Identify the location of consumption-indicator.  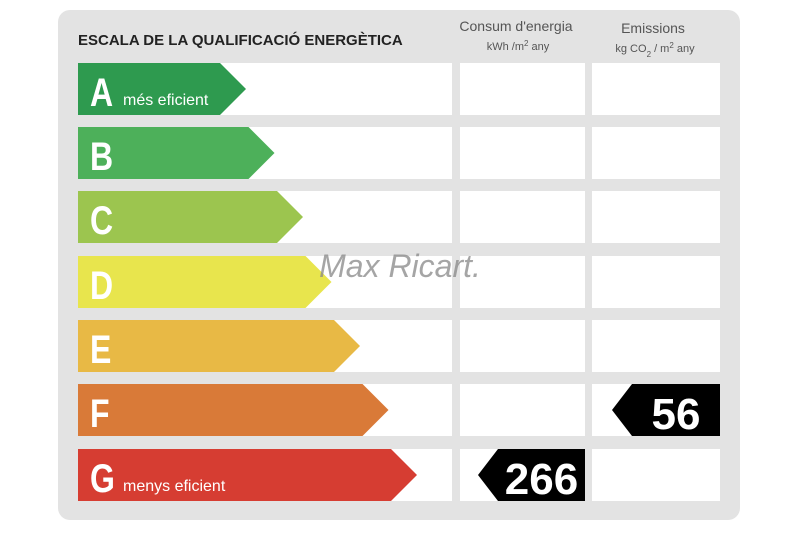
(531, 475).